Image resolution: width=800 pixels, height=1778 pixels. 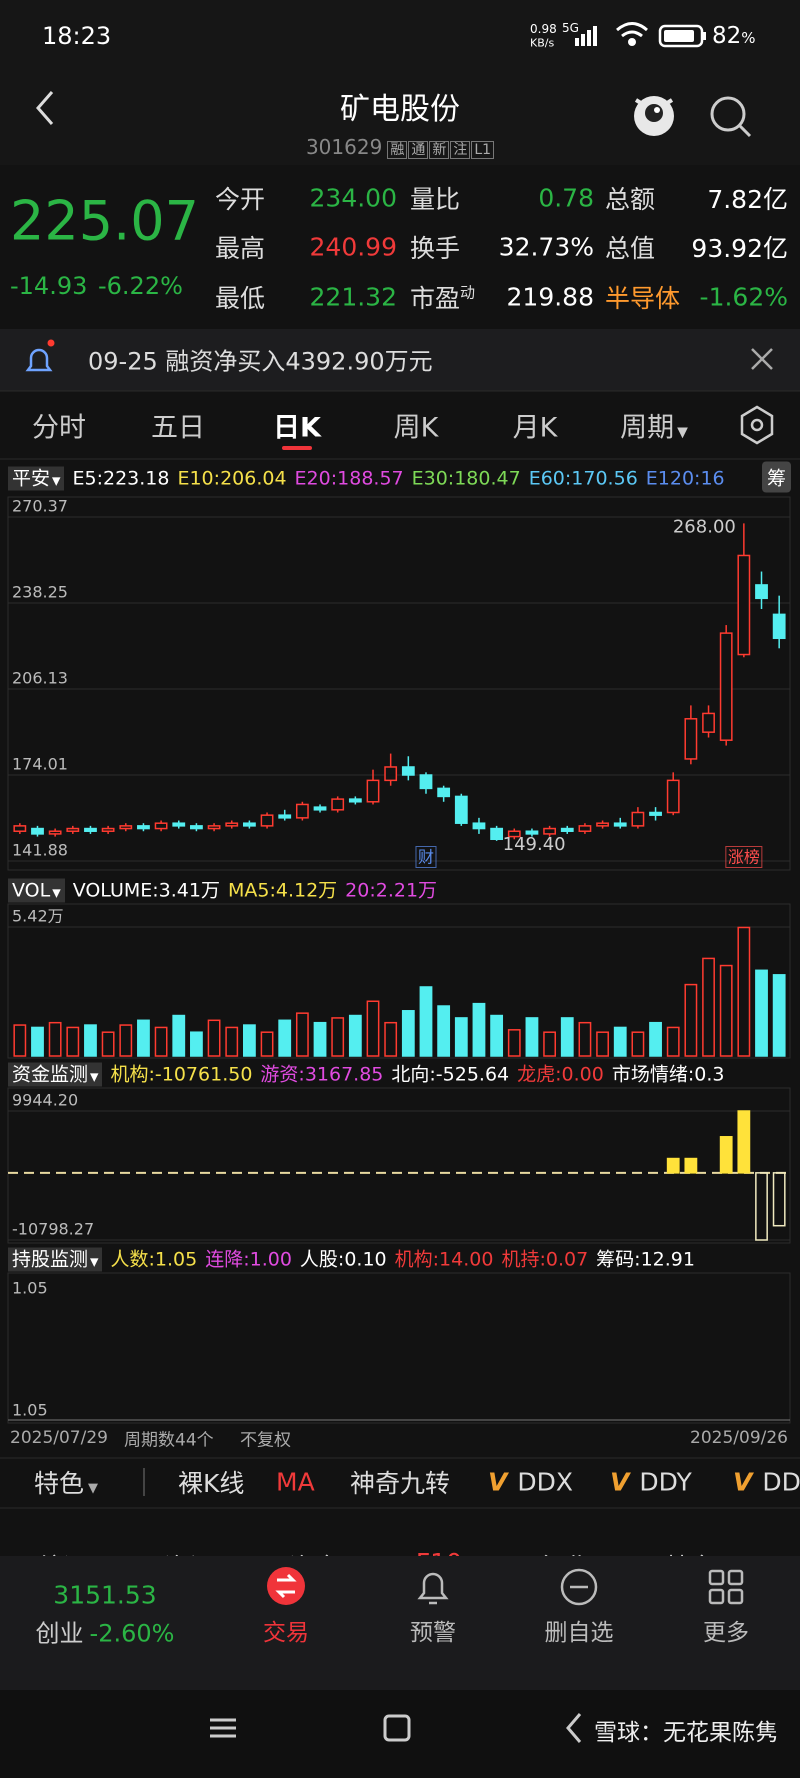 What do you see at coordinates (757, 425) in the screenshot?
I see `settings-button` at bounding box center [757, 425].